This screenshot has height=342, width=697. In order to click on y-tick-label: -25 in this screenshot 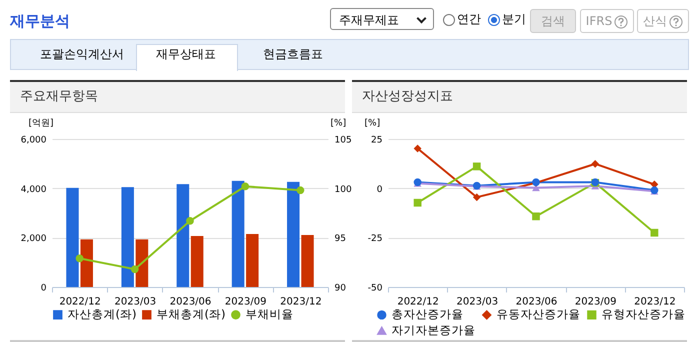, I will do `click(375, 239)`.